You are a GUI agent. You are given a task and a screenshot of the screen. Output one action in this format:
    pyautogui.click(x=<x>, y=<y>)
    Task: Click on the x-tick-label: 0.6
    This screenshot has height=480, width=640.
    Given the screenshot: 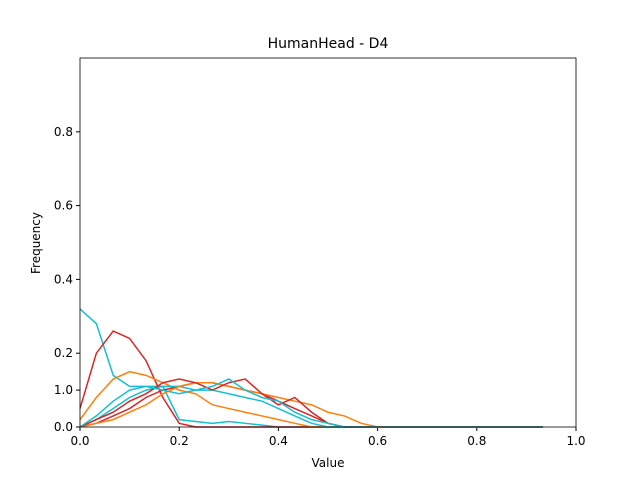 What is the action you would take?
    pyautogui.click(x=377, y=441)
    